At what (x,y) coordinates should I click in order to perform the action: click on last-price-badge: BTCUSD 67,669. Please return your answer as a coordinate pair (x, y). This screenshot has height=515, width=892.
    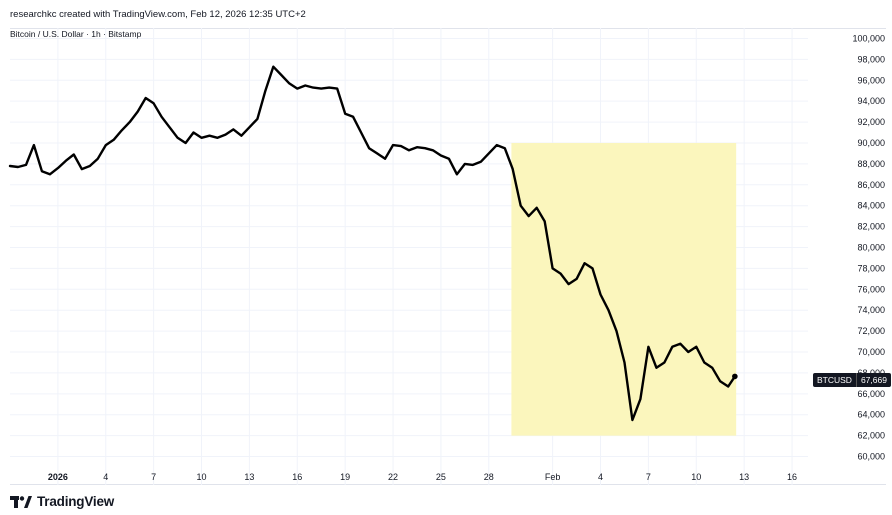
    Looking at the image, I should click on (852, 380).